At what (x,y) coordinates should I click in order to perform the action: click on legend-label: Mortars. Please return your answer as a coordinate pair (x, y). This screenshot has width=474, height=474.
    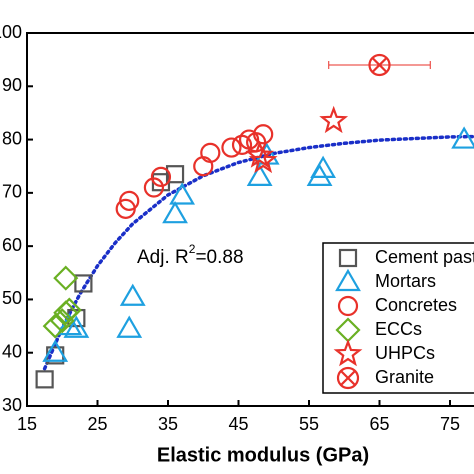
    Looking at the image, I should click on (405, 281).